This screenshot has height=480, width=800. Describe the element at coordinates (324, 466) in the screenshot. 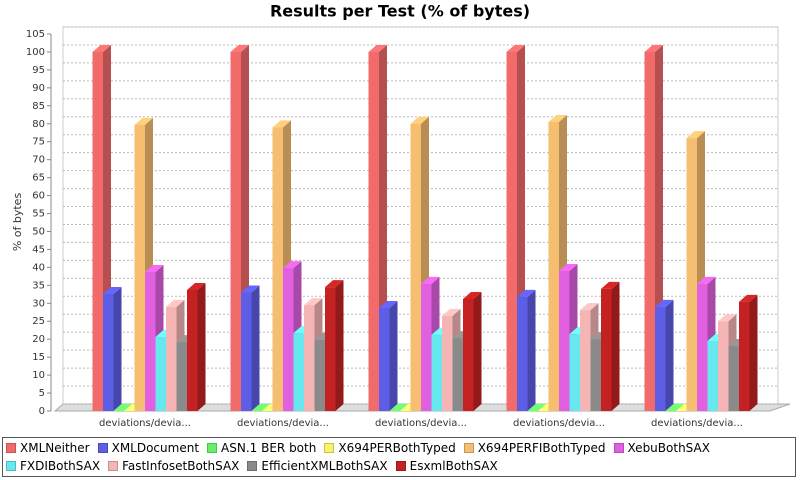

I see `legend-label: EfficientXMLBothSAX` at that location.